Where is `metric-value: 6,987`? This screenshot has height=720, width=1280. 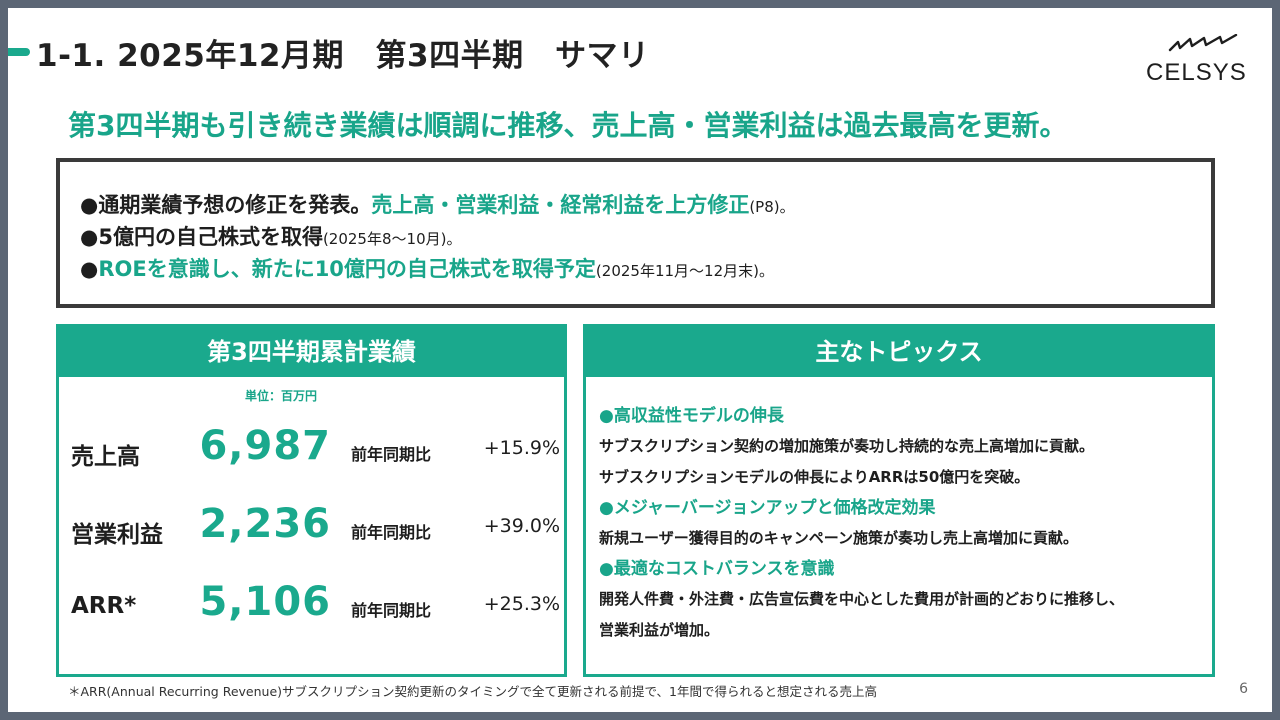
metric-value: 6,987 is located at coordinates (265, 446).